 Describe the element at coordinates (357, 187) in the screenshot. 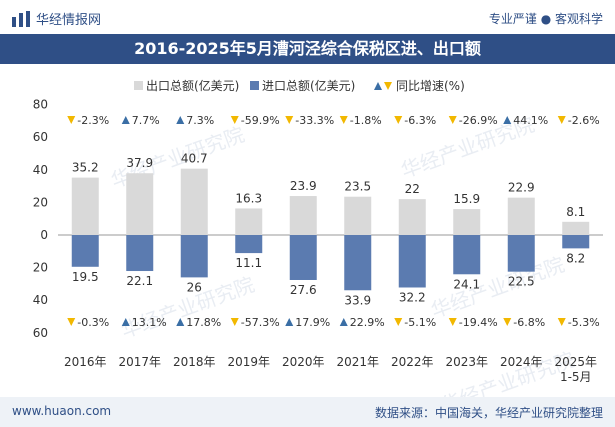

I see `export-value-label: 23.5` at that location.